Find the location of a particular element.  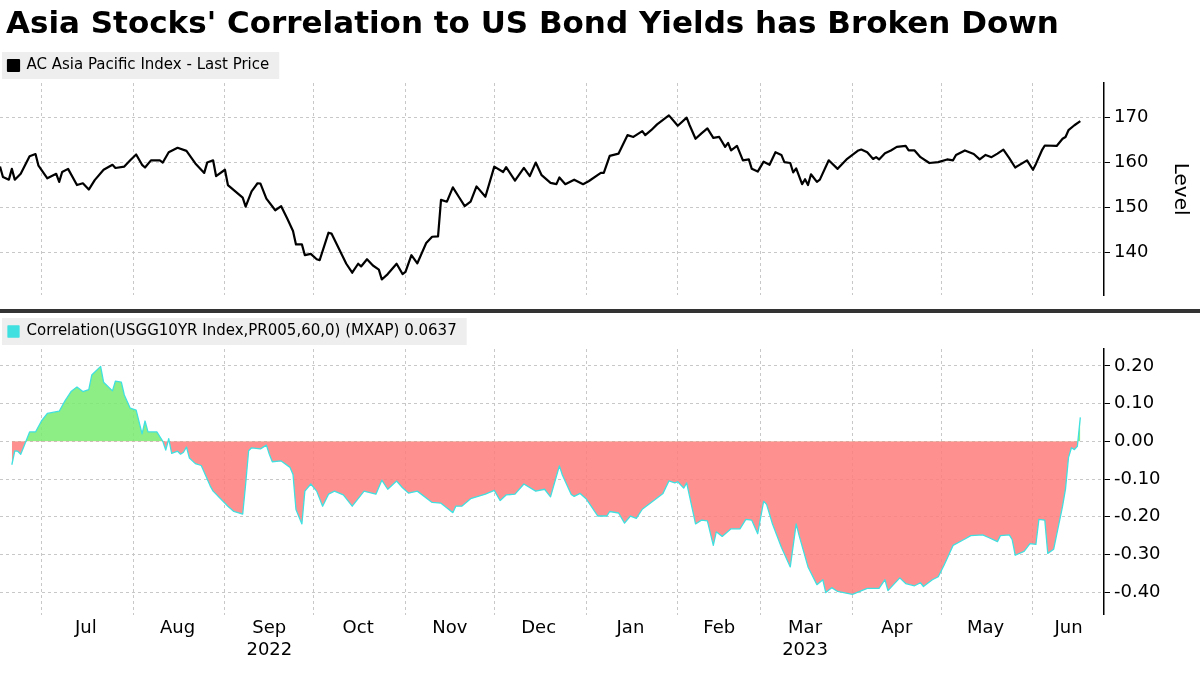

x-tick-label: Jan is located at coordinates (630, 627).